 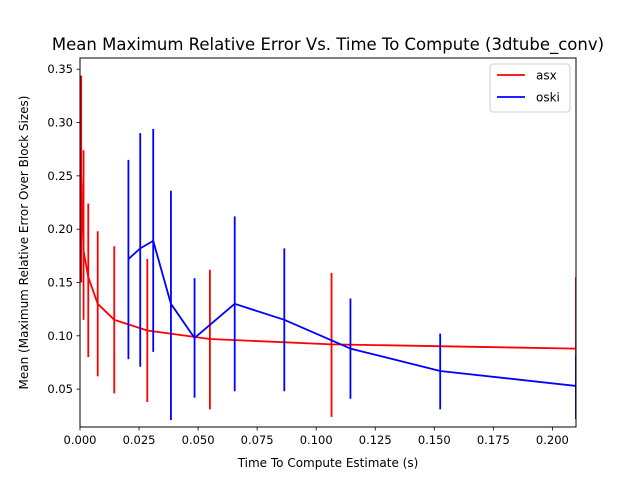 What do you see at coordinates (316, 440) in the screenshot?
I see `x-tick-label: 0.100` at bounding box center [316, 440].